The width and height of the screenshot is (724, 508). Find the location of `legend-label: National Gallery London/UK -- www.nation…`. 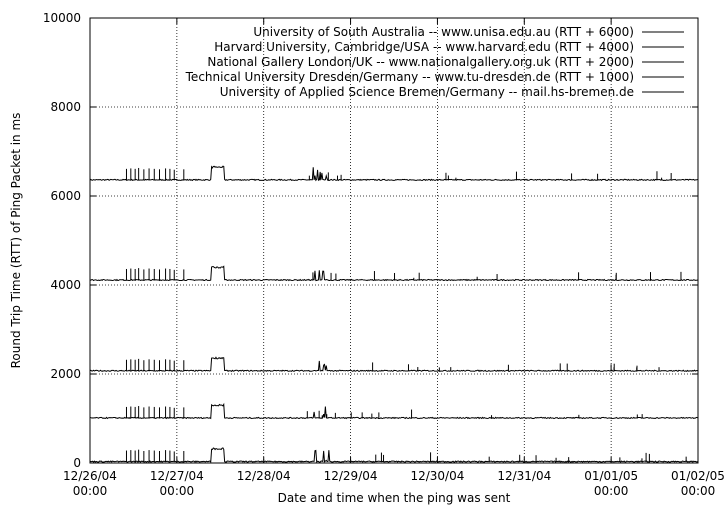

legend-label: National Gallery London/UK -- www.nation… is located at coordinates (420, 62).